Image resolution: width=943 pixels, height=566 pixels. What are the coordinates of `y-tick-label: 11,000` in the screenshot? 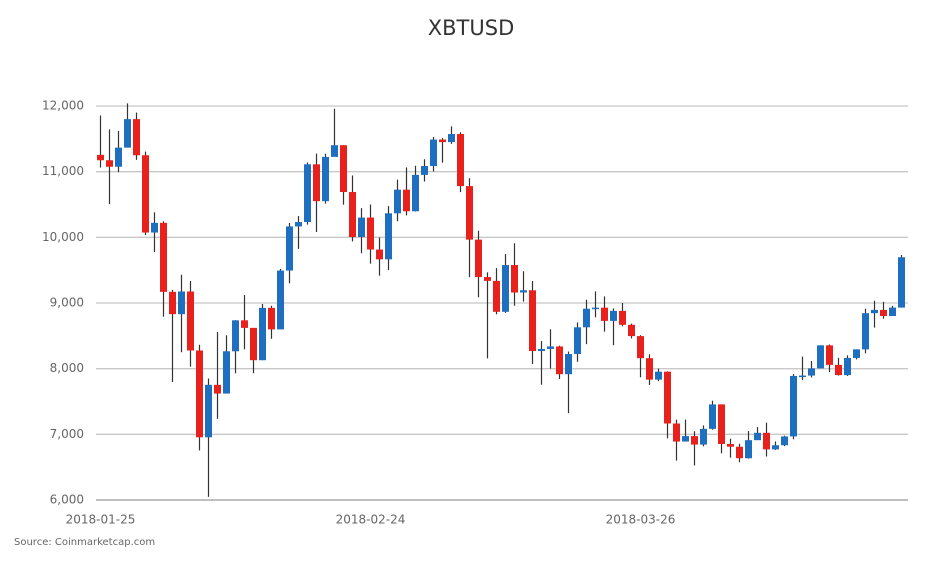 It's located at (63, 171).